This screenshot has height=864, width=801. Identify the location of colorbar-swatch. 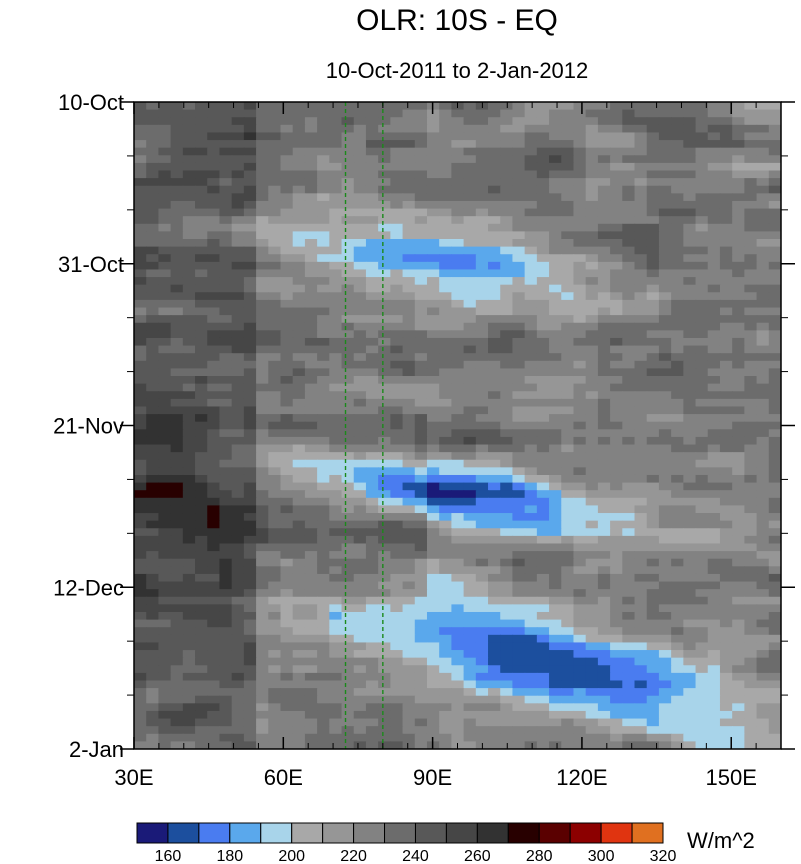
(461, 833).